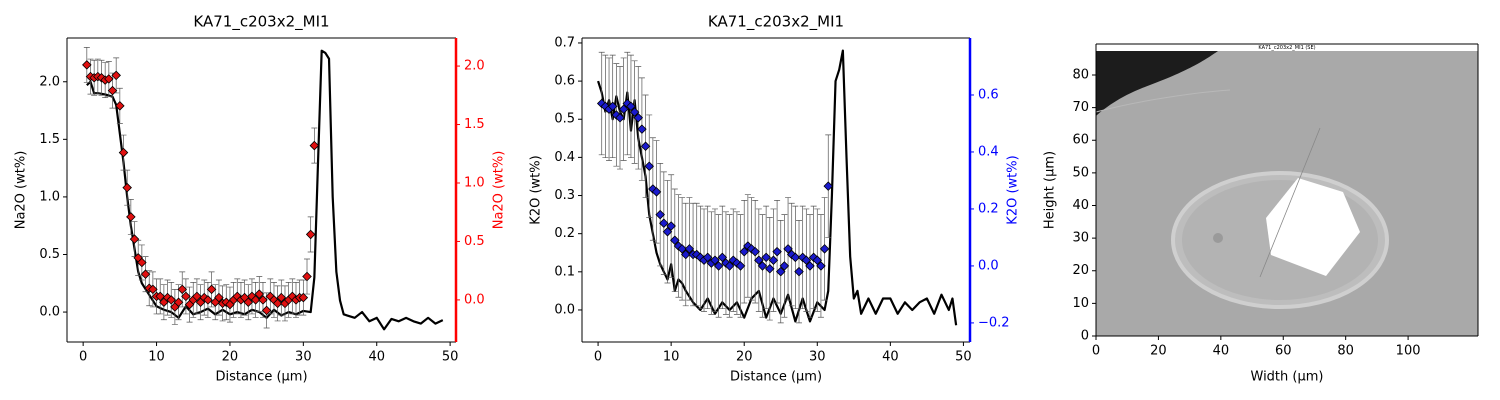 This screenshot has width=1500, height=400. I want to click on y-tick-label: 0, so click(1085, 336).